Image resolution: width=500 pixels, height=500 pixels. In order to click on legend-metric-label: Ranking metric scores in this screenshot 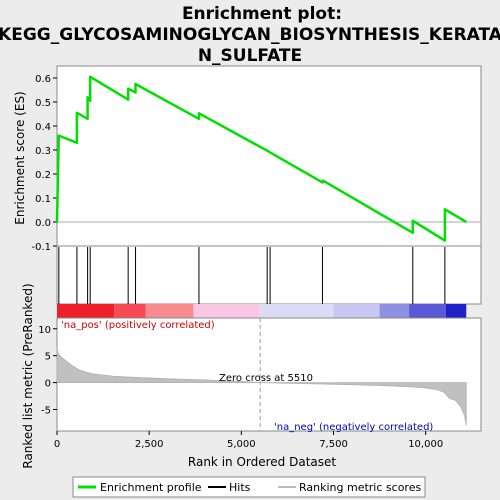, I will do `click(360, 487)`.